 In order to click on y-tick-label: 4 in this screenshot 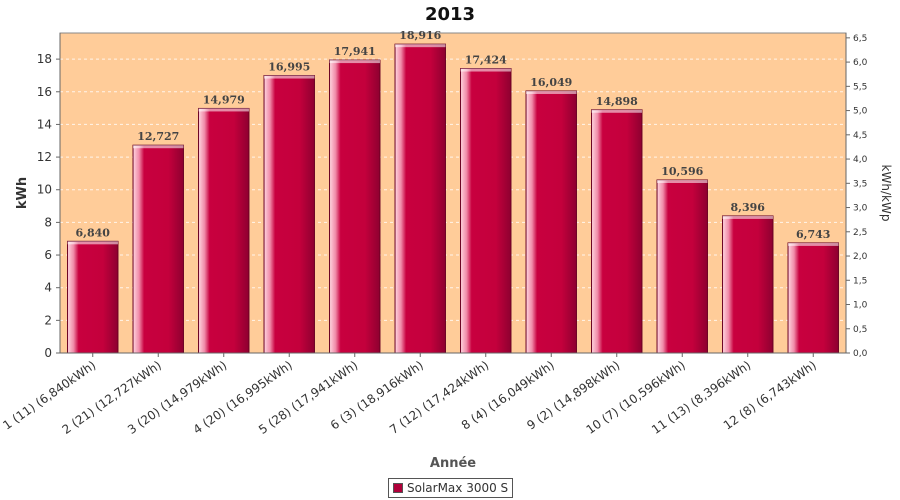, I will do `click(48, 288)`.